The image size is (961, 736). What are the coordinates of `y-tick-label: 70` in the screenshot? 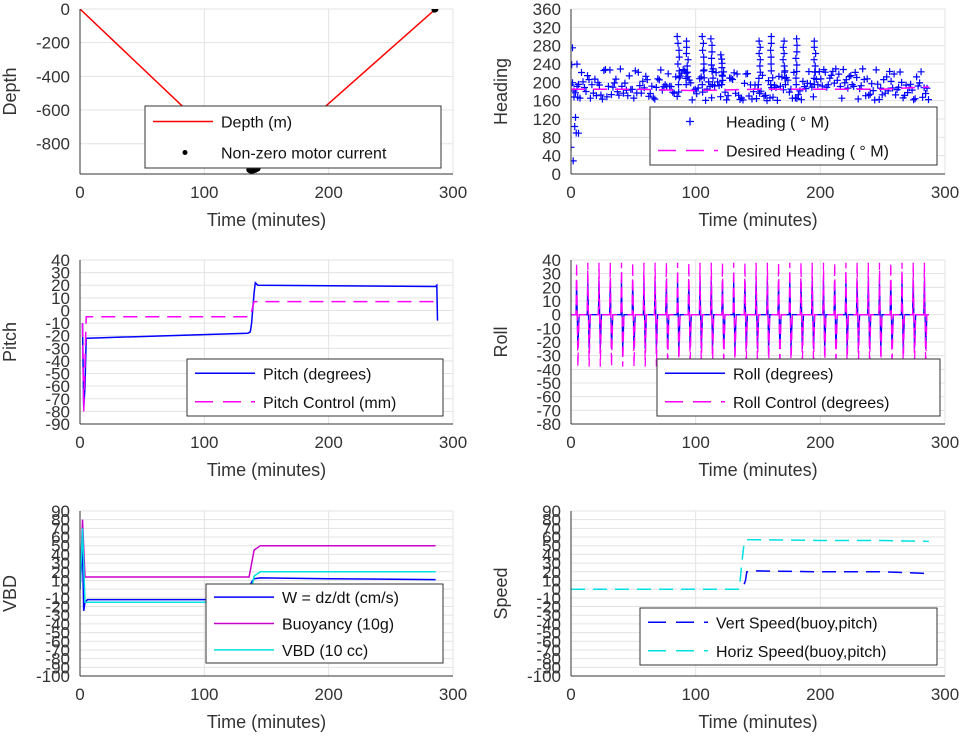 It's located at (551, 528).